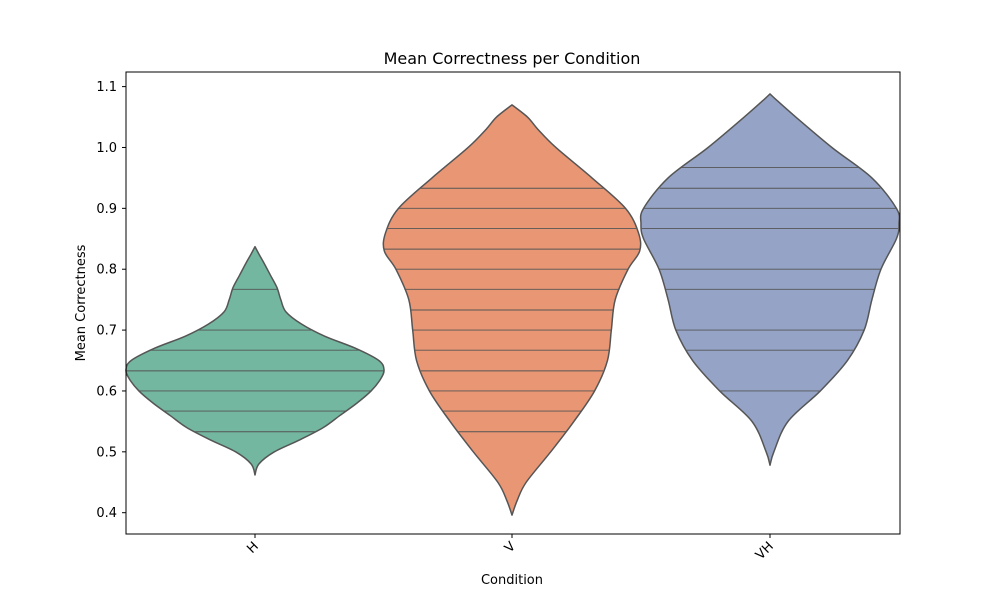  Describe the element at coordinates (106, 391) in the screenshot. I see `y-tick-label: 0.6` at that location.